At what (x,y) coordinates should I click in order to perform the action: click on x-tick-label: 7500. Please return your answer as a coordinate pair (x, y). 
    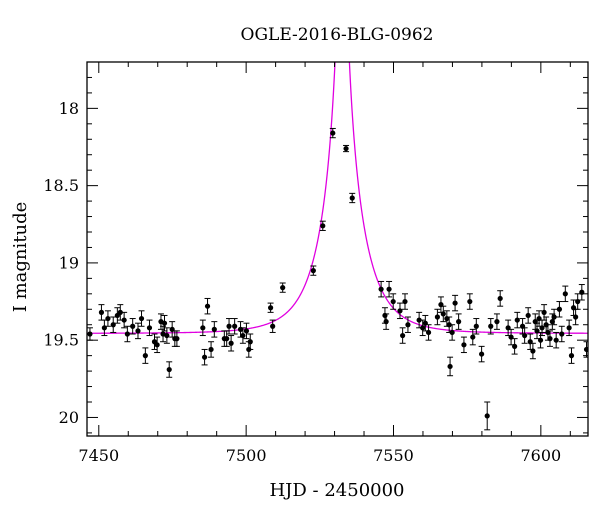
    Looking at the image, I should click on (246, 455).